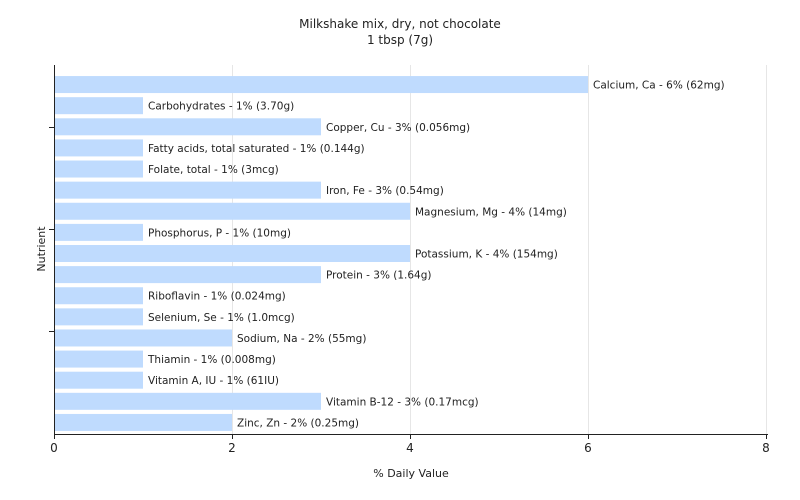 Image resolution: width=800 pixels, height=500 pixels. What do you see at coordinates (221, 318) in the screenshot?
I see `bar-label: Selenium, Se - 1% (1.0mcg)` at bounding box center [221, 318].